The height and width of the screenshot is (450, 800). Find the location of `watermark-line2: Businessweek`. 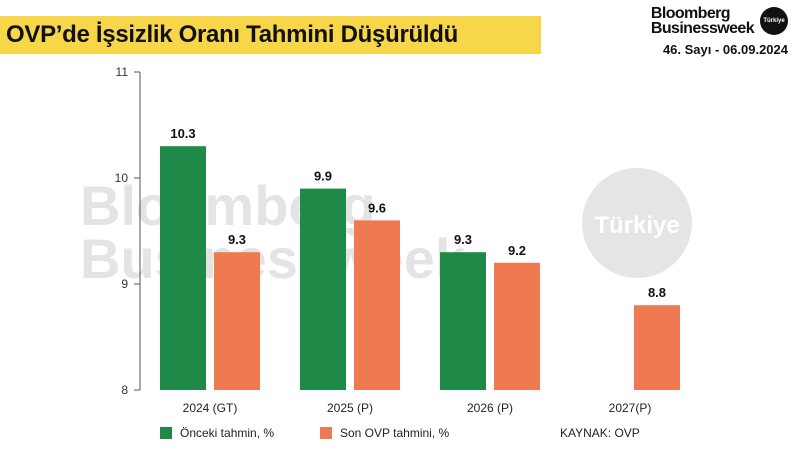

watermark-line2: Businessweek is located at coordinates (273, 258).